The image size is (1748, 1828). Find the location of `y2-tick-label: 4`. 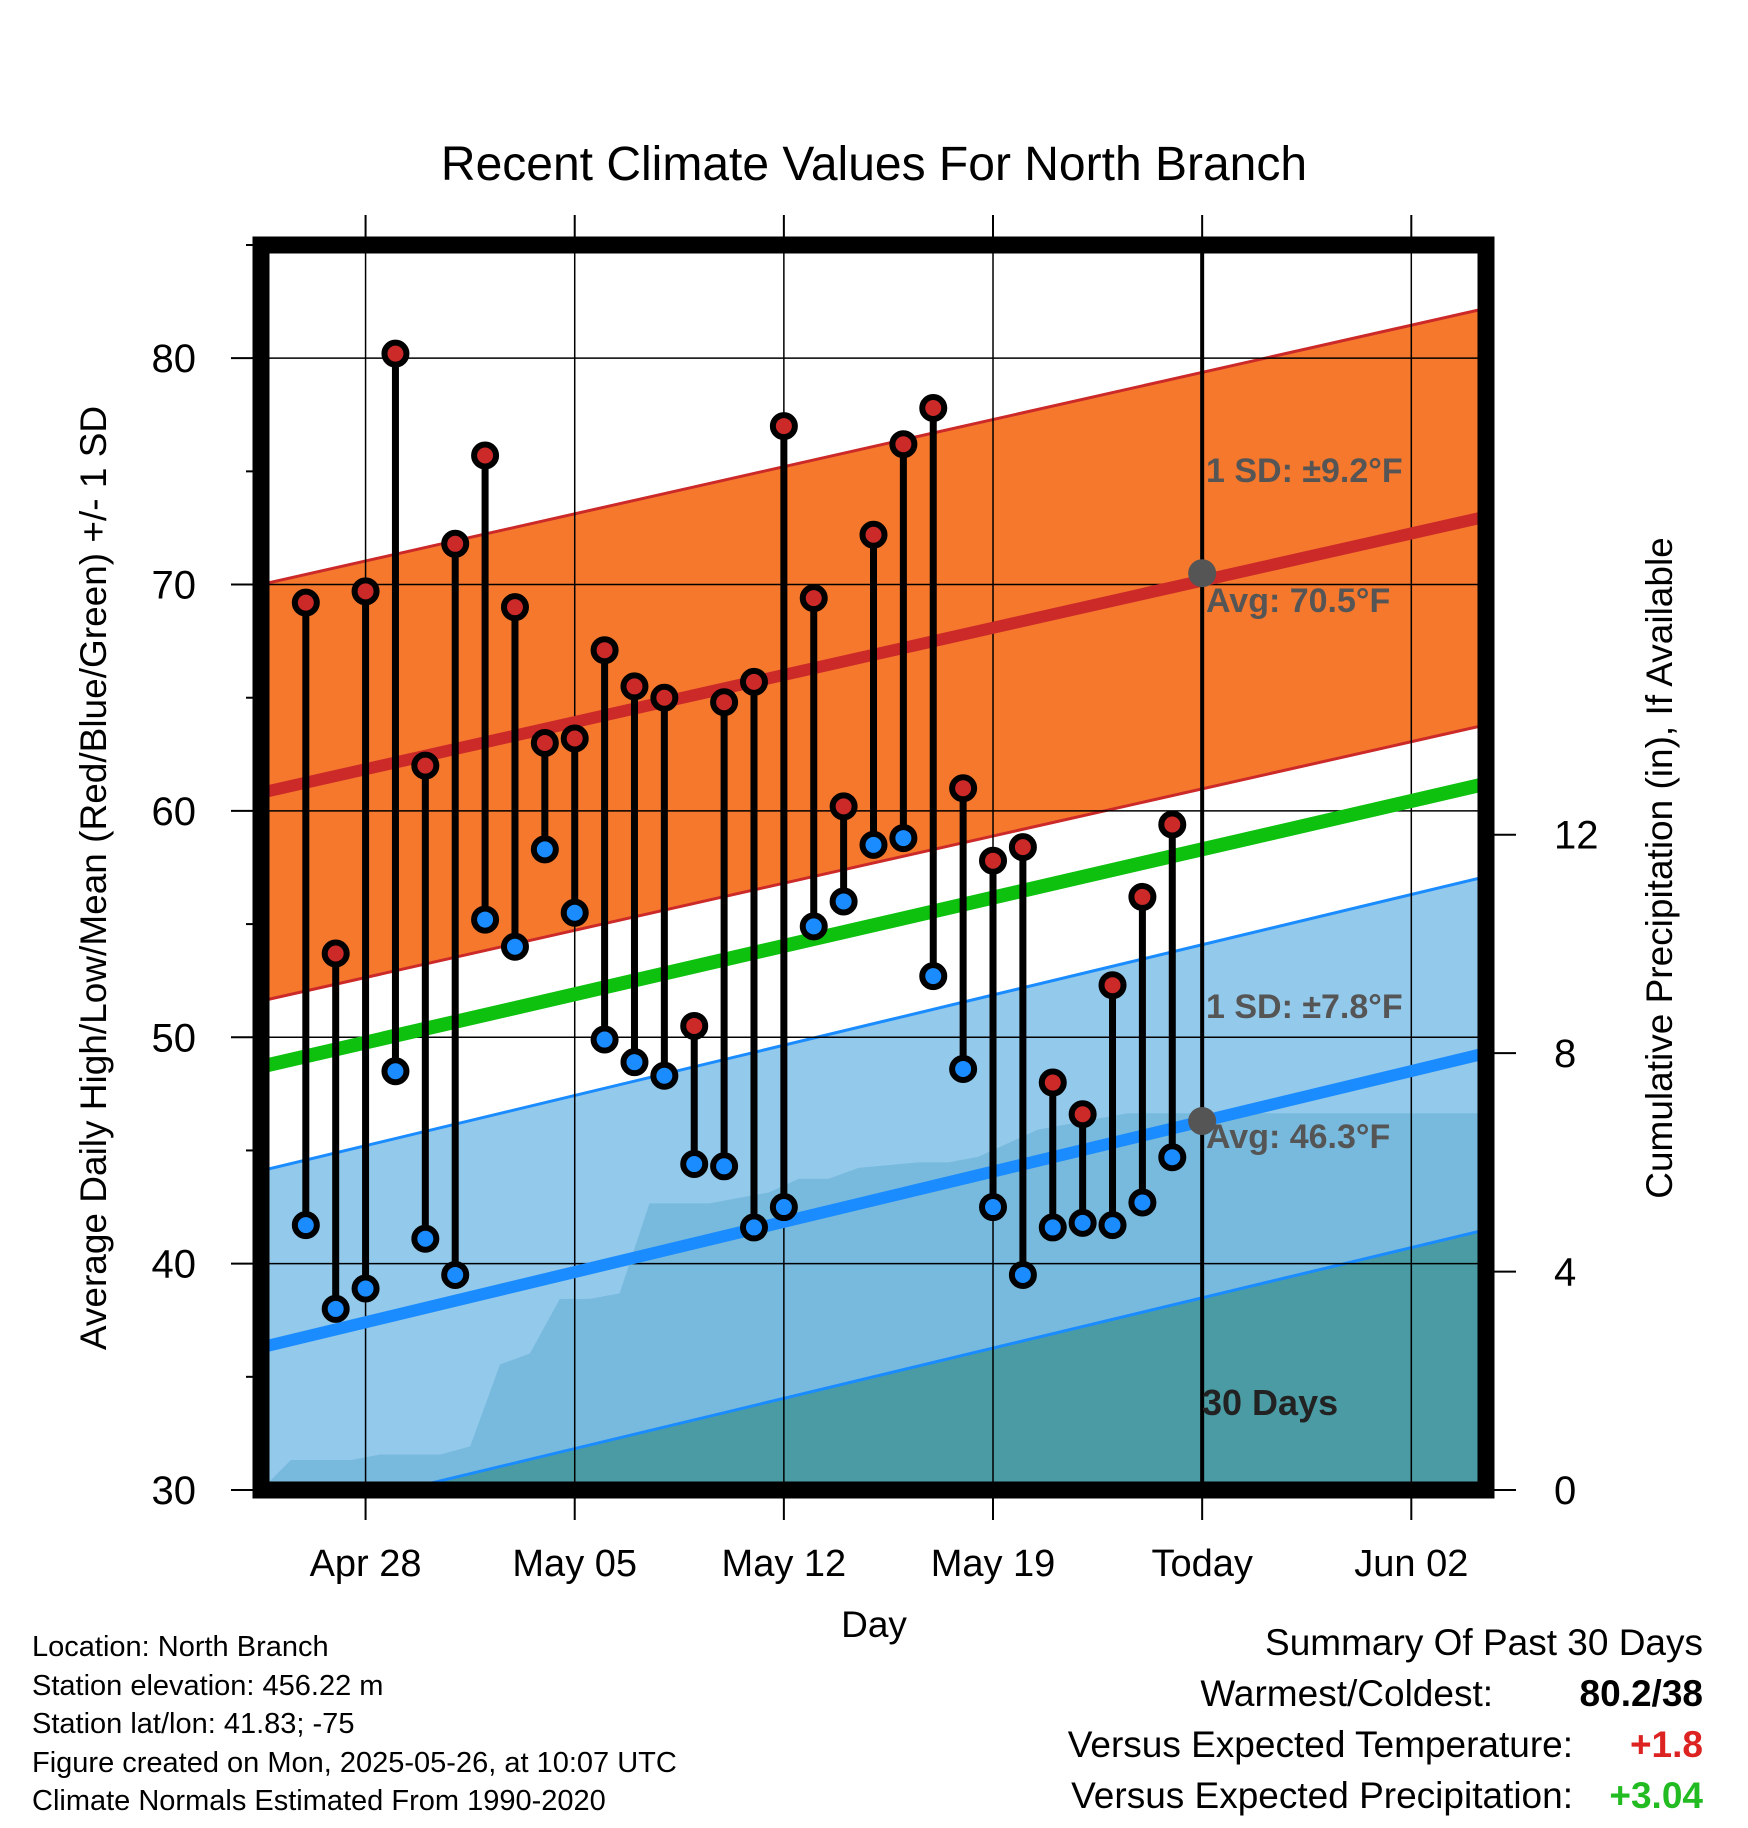

y2-tick-label: 4 is located at coordinates (1565, 1273).